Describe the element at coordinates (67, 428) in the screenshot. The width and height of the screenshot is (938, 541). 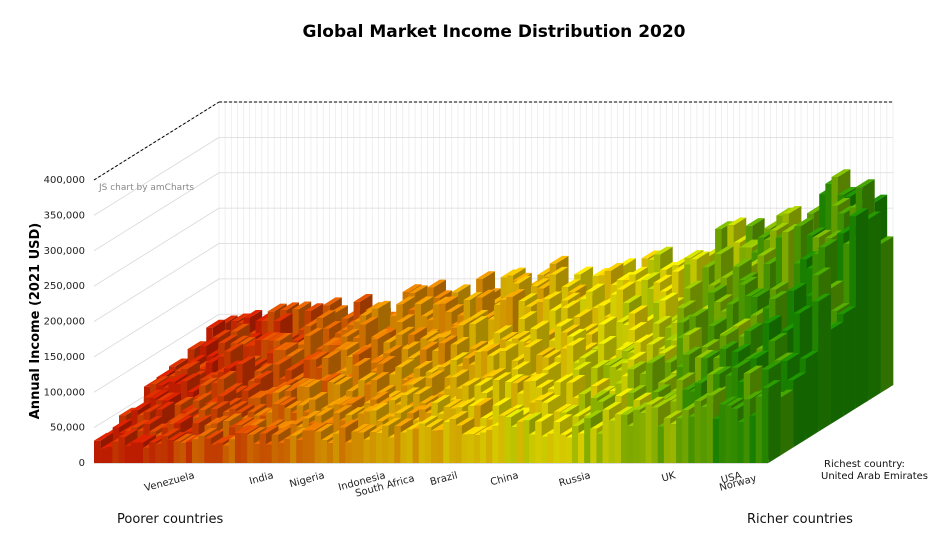
I see `y-tick-label: 50,000` at that location.